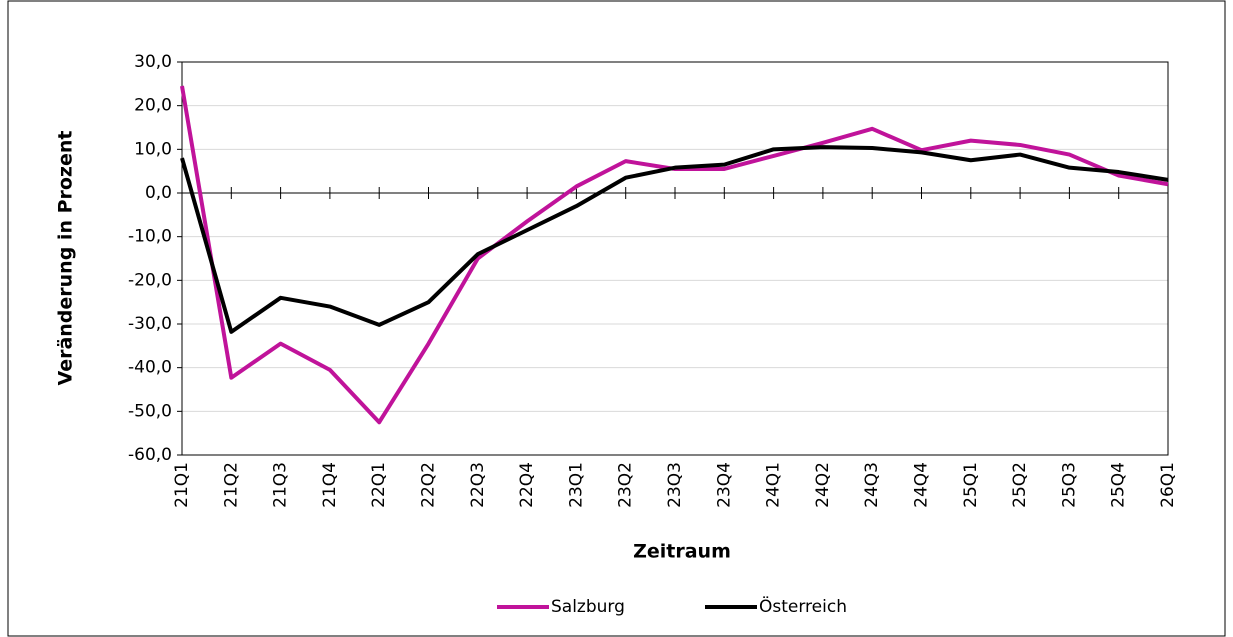 The height and width of the screenshot is (637, 1233). What do you see at coordinates (150, 455) in the screenshot?
I see `y-tick-label: -60,0` at bounding box center [150, 455].